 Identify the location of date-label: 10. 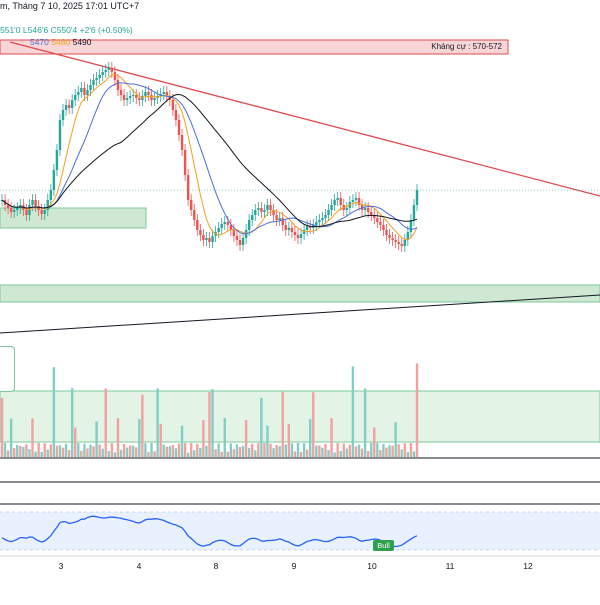
(372, 566).